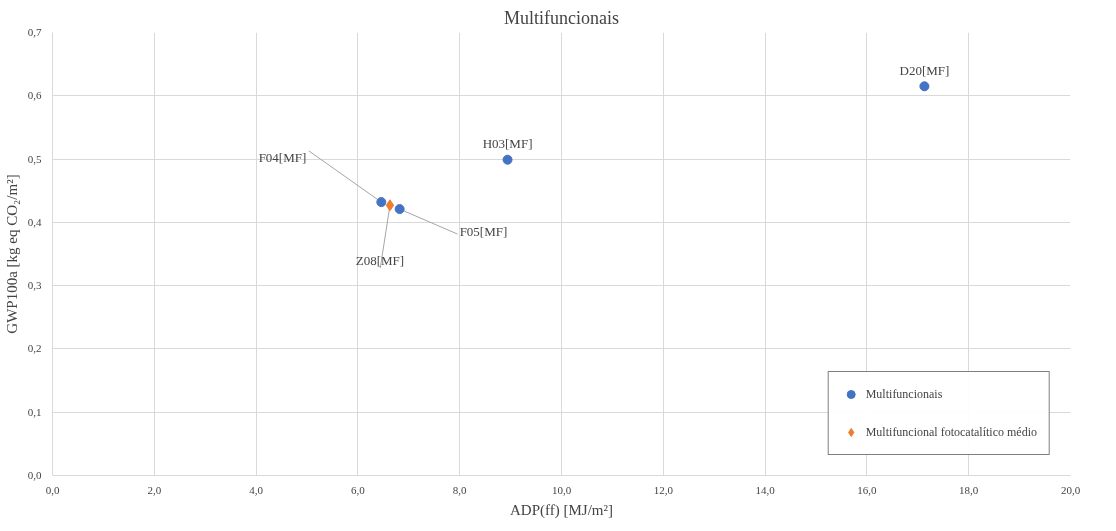 Image resolution: width=1116 pixels, height=531 pixels. What do you see at coordinates (34, 348) in the screenshot?
I see `y-tick-label: 0,2` at bounding box center [34, 348].